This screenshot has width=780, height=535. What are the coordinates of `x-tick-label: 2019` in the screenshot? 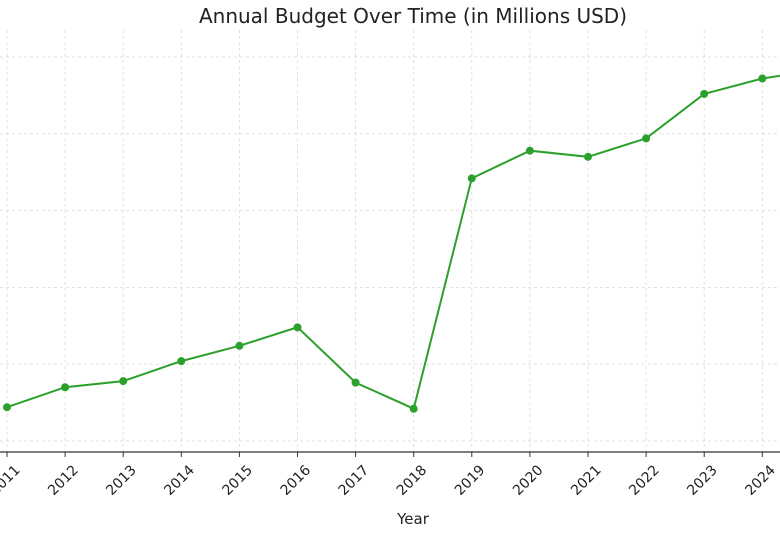 It's located at (470, 480).